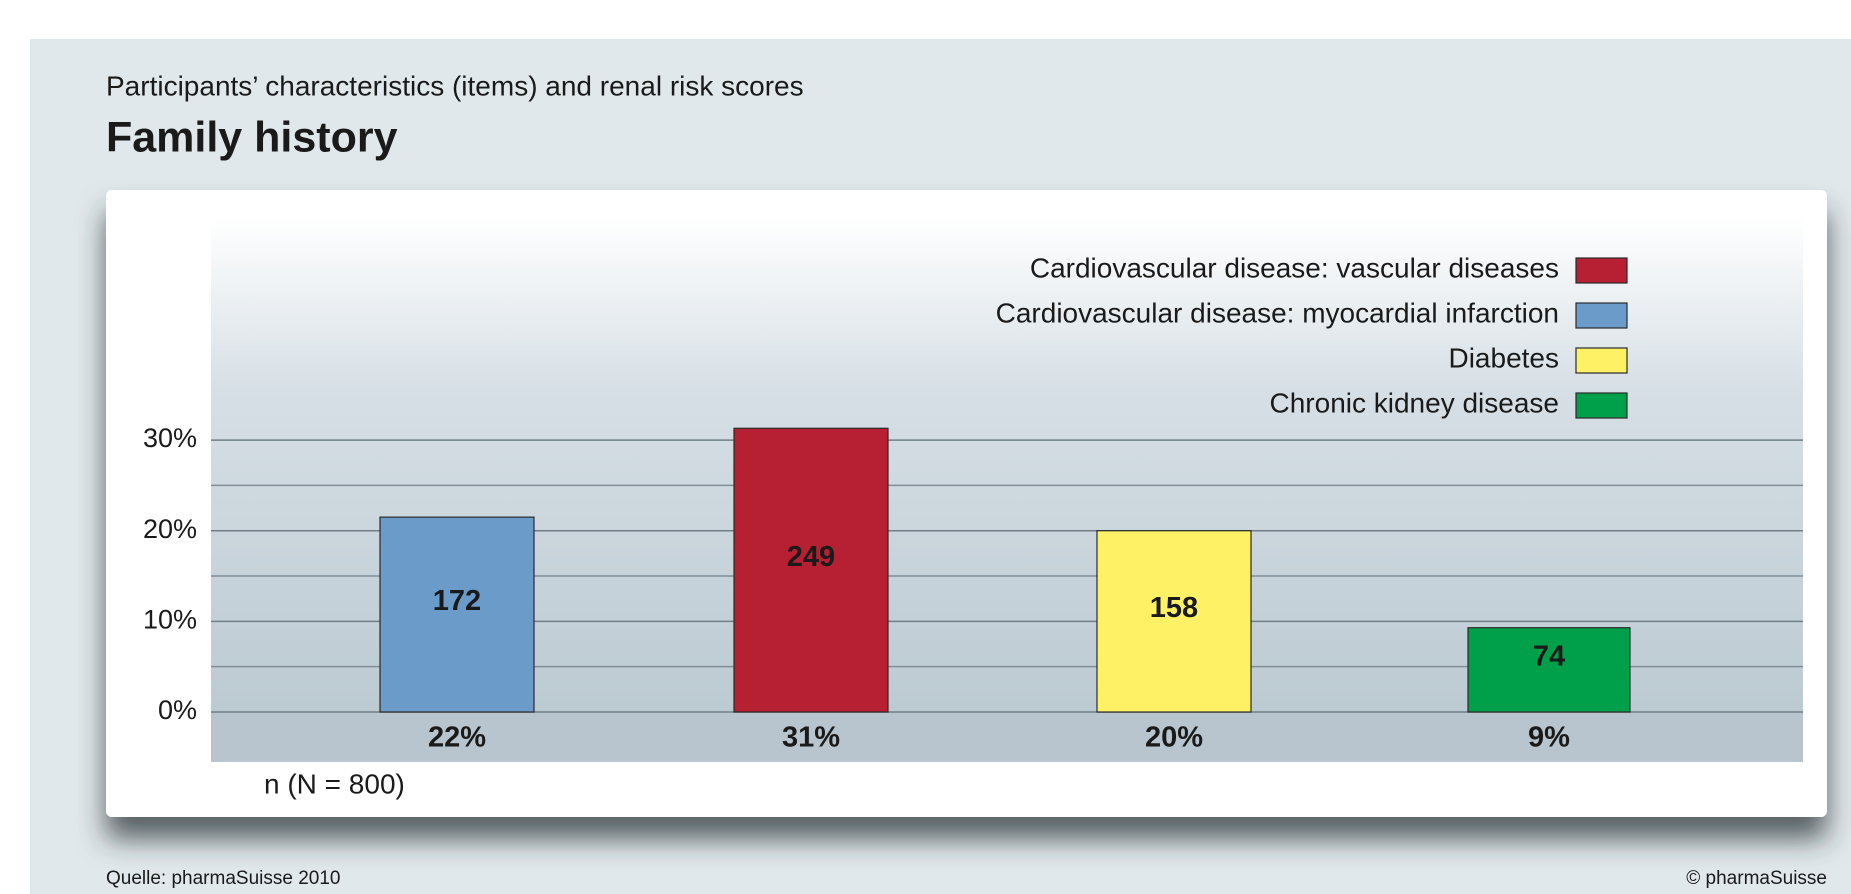 This screenshot has height=894, width=1851. Describe the element at coordinates (1174, 608) in the screenshot. I see `bar-count-label: 158` at that location.